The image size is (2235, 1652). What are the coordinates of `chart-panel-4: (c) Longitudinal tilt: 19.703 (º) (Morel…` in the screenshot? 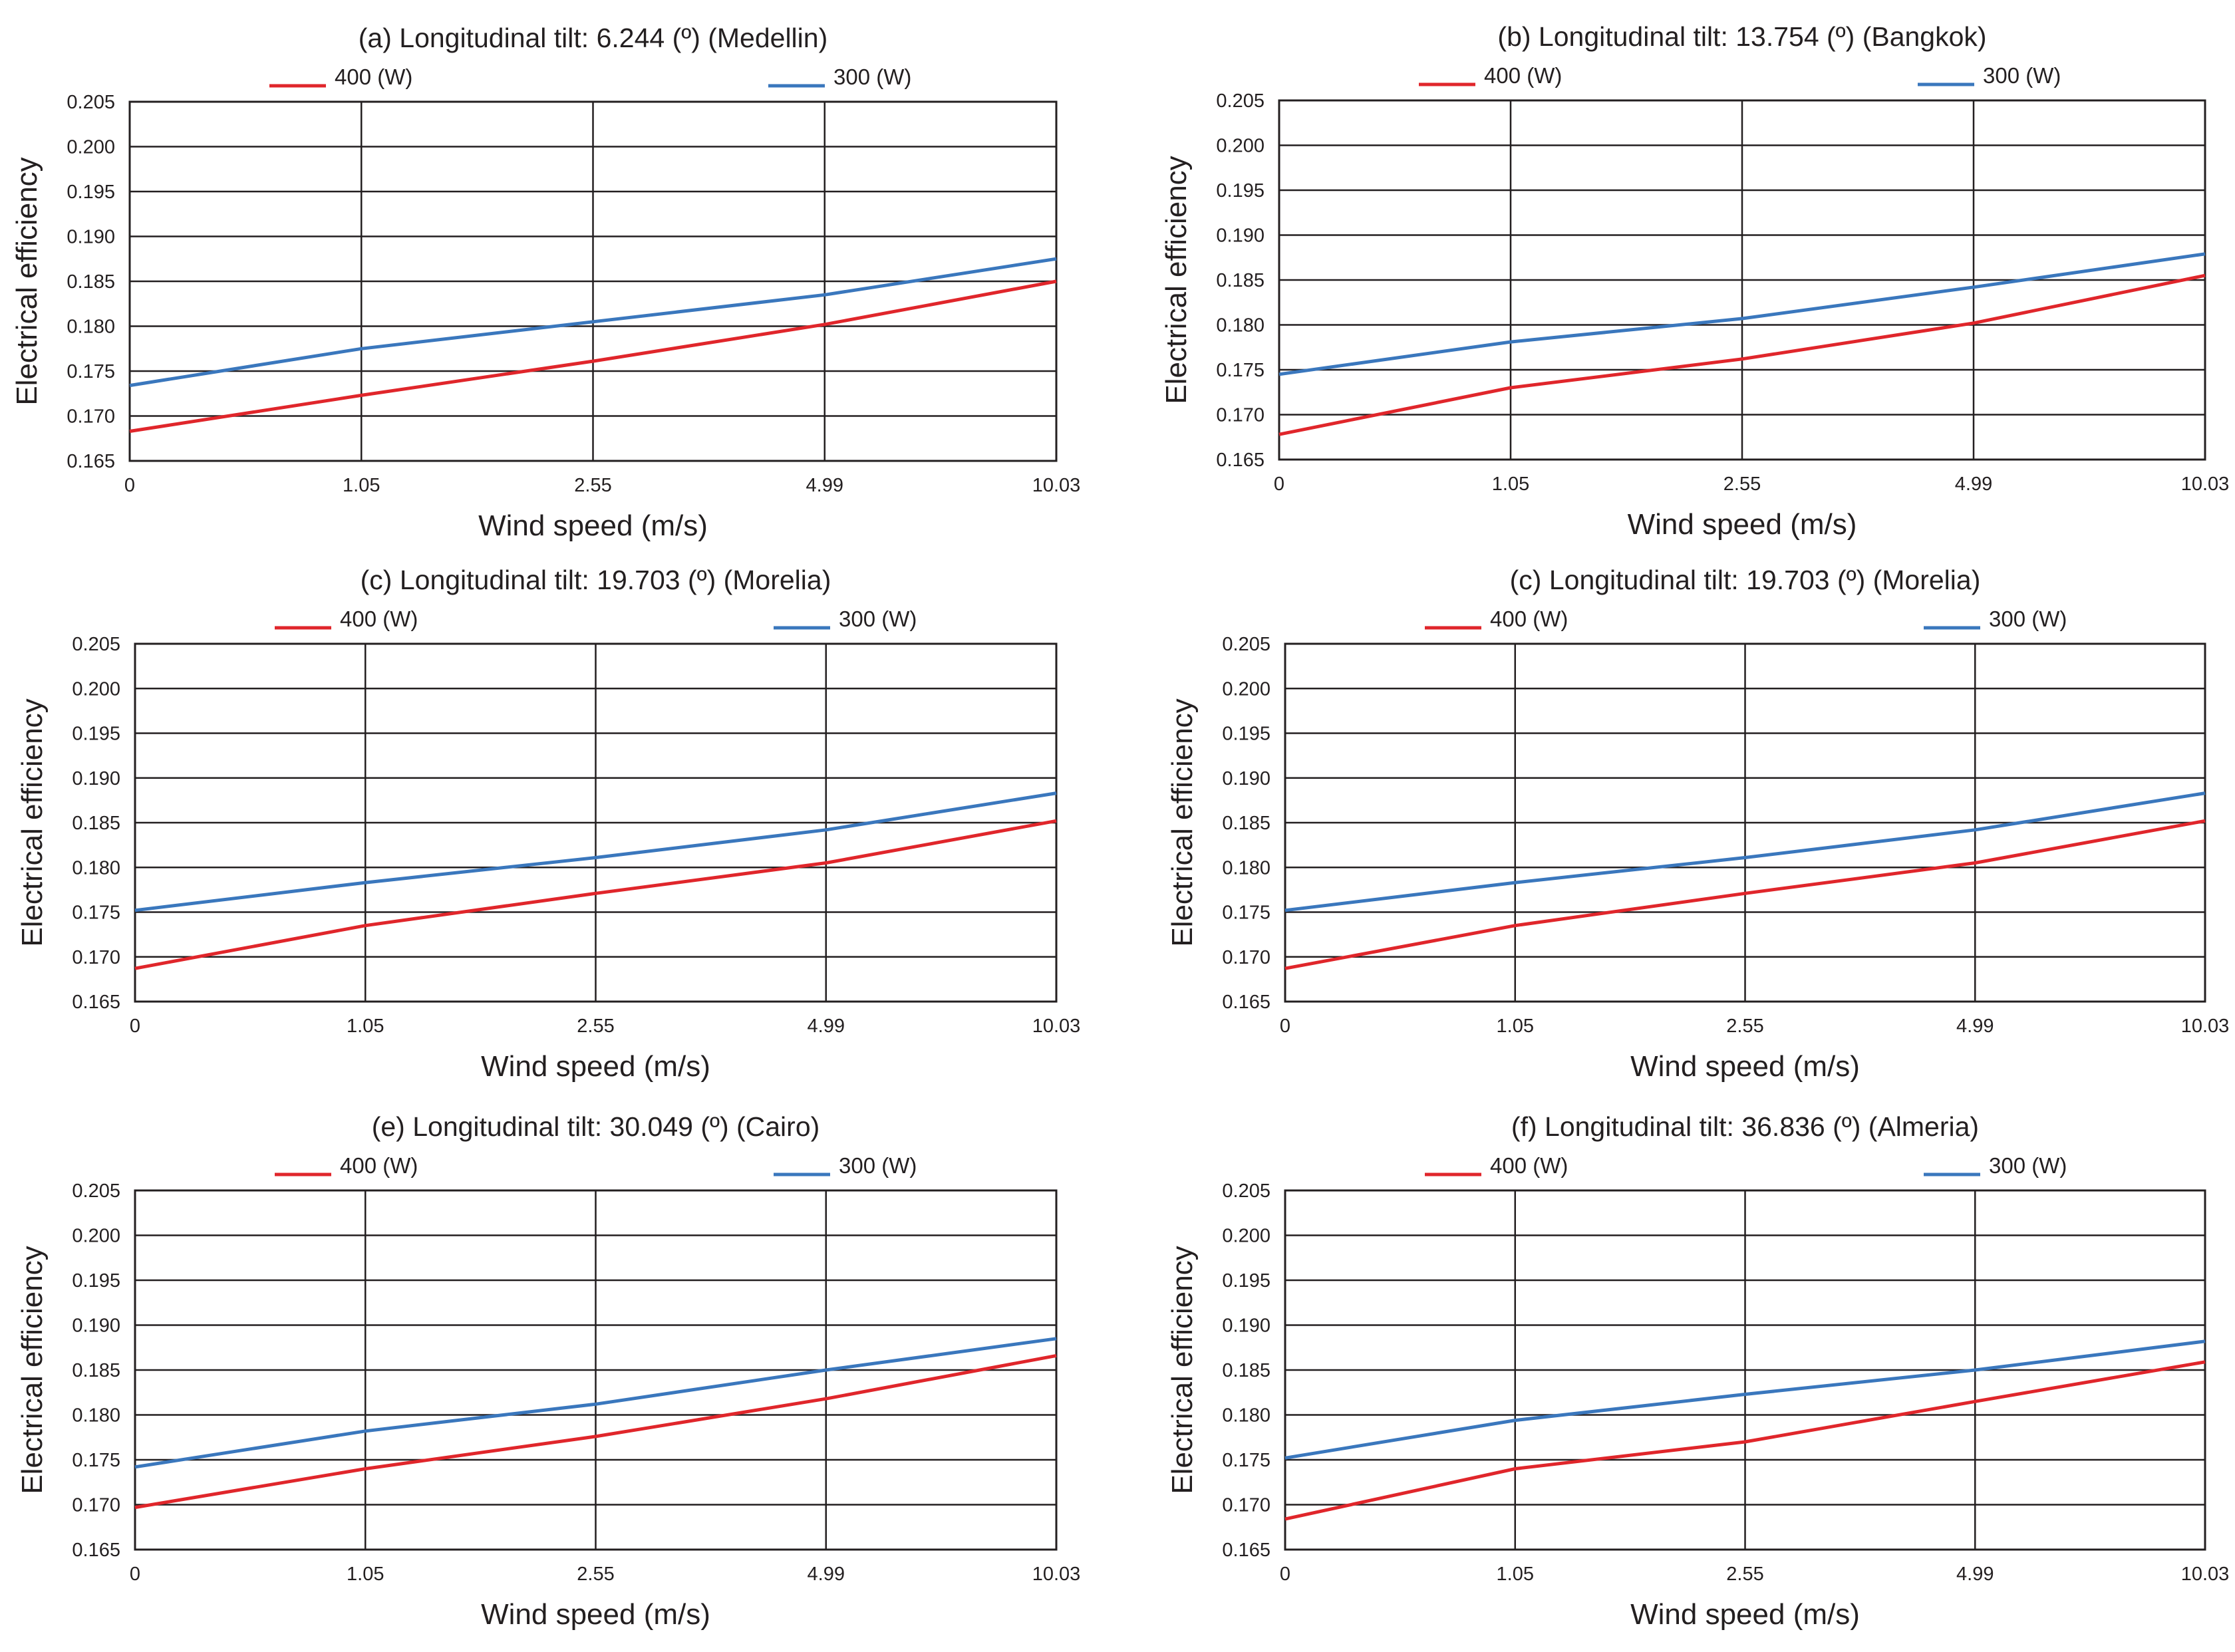 It's located at (1697, 824).